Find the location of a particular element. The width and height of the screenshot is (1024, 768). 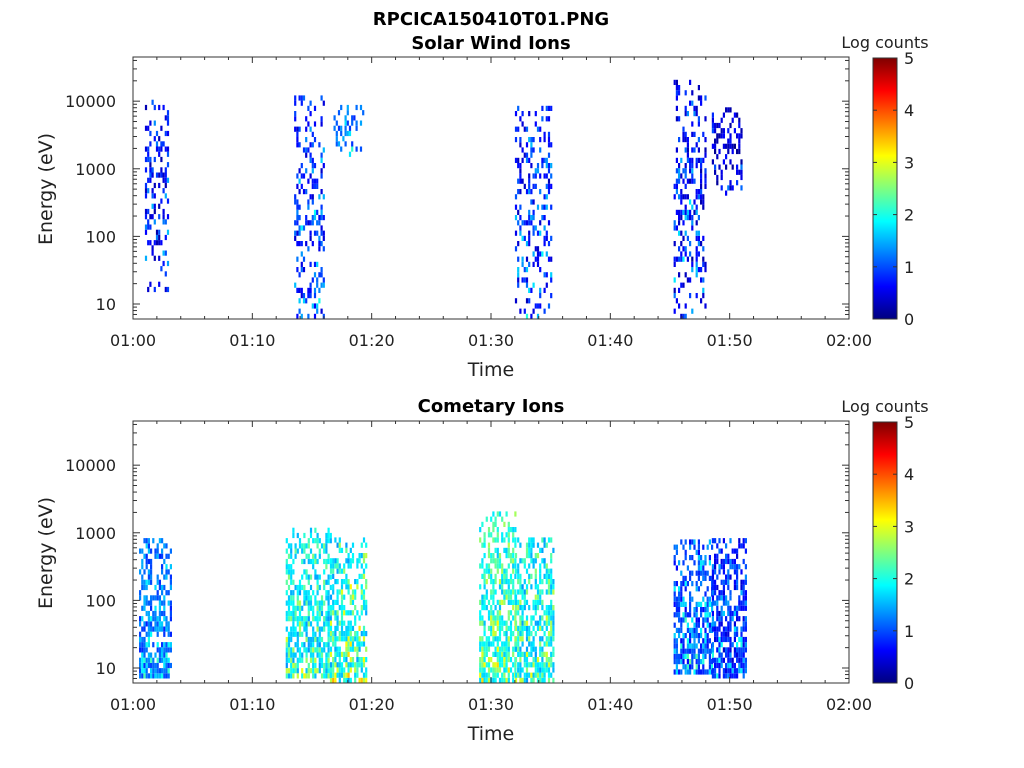

colorbar-label: Log counts is located at coordinates (884, 406).